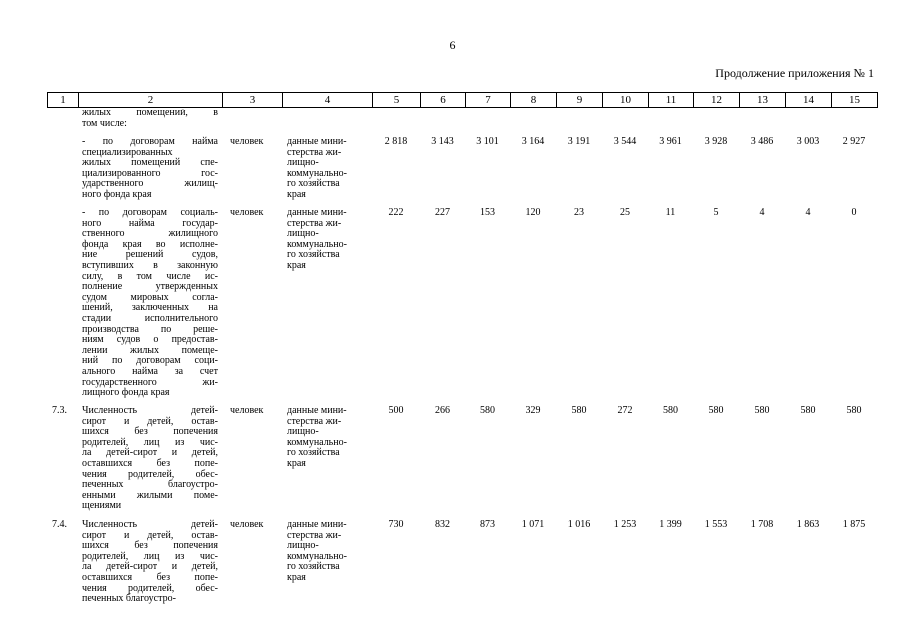 The image size is (905, 640). Describe the element at coordinates (150, 255) in the screenshot. I see `text-line: ние решений судов,` at that location.